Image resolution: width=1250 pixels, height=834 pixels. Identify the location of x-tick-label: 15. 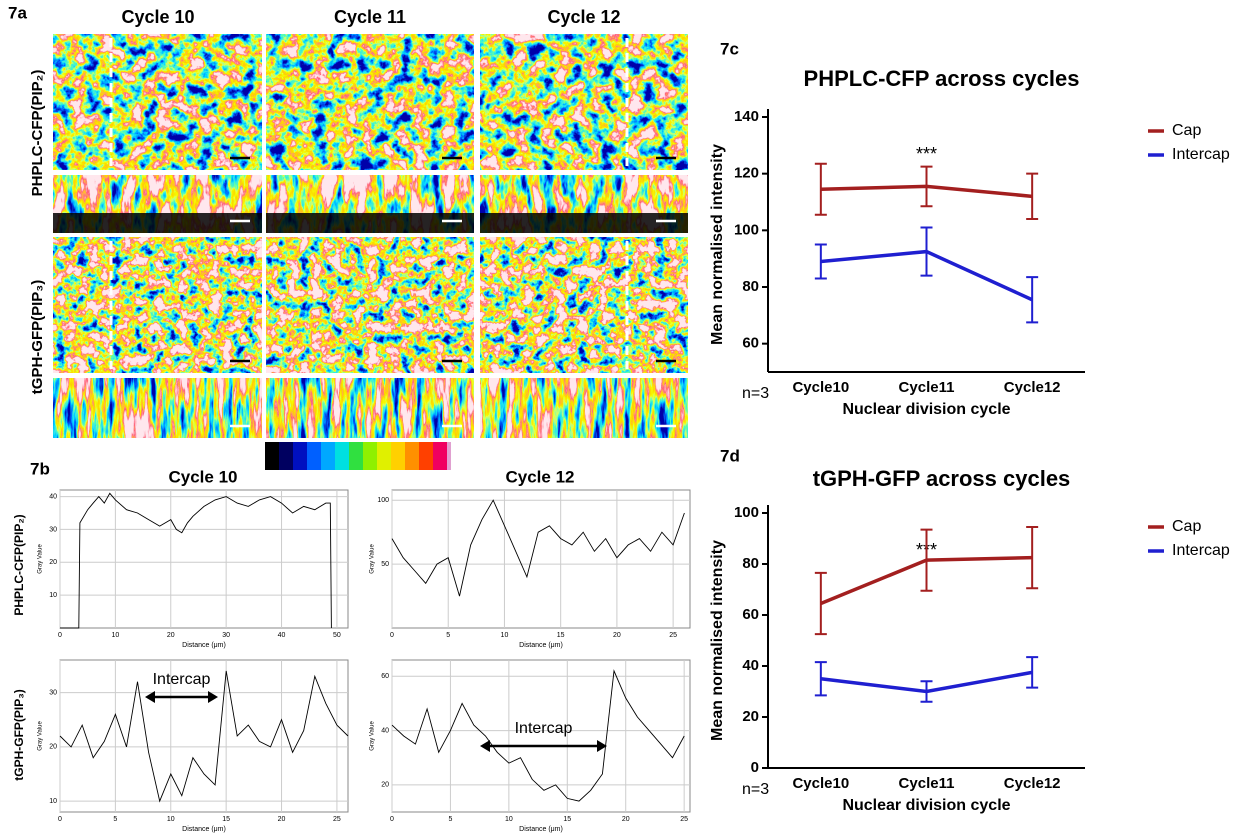
(226, 819).